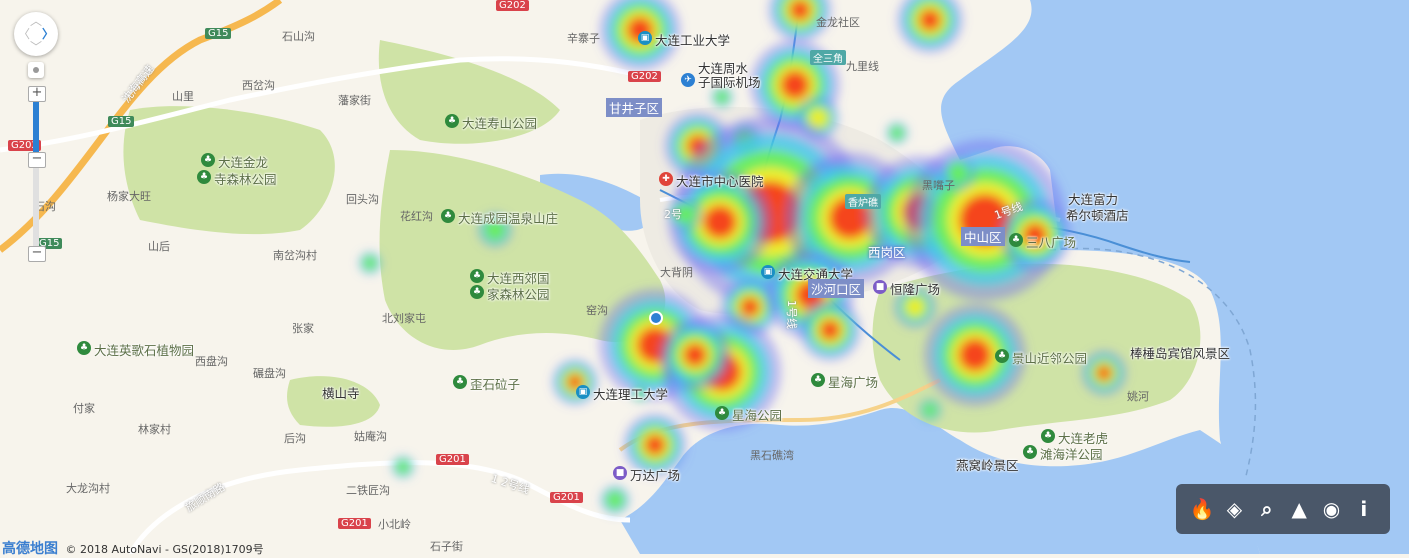 The image size is (1409, 558). What do you see at coordinates (518, 278) in the screenshot?
I see `place-label-8: 大连西郊国` at bounding box center [518, 278].